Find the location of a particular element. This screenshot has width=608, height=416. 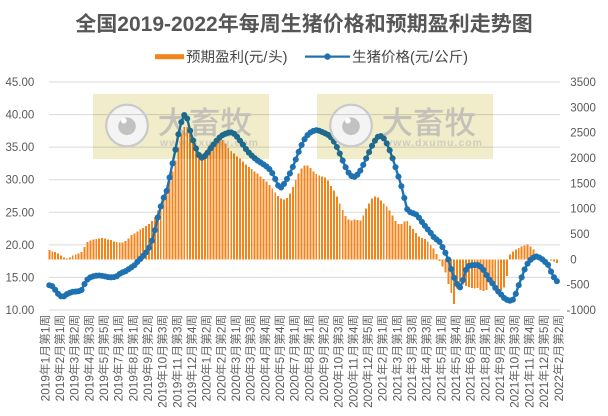

svg-text: 7 is located at coordinates (119, 360).